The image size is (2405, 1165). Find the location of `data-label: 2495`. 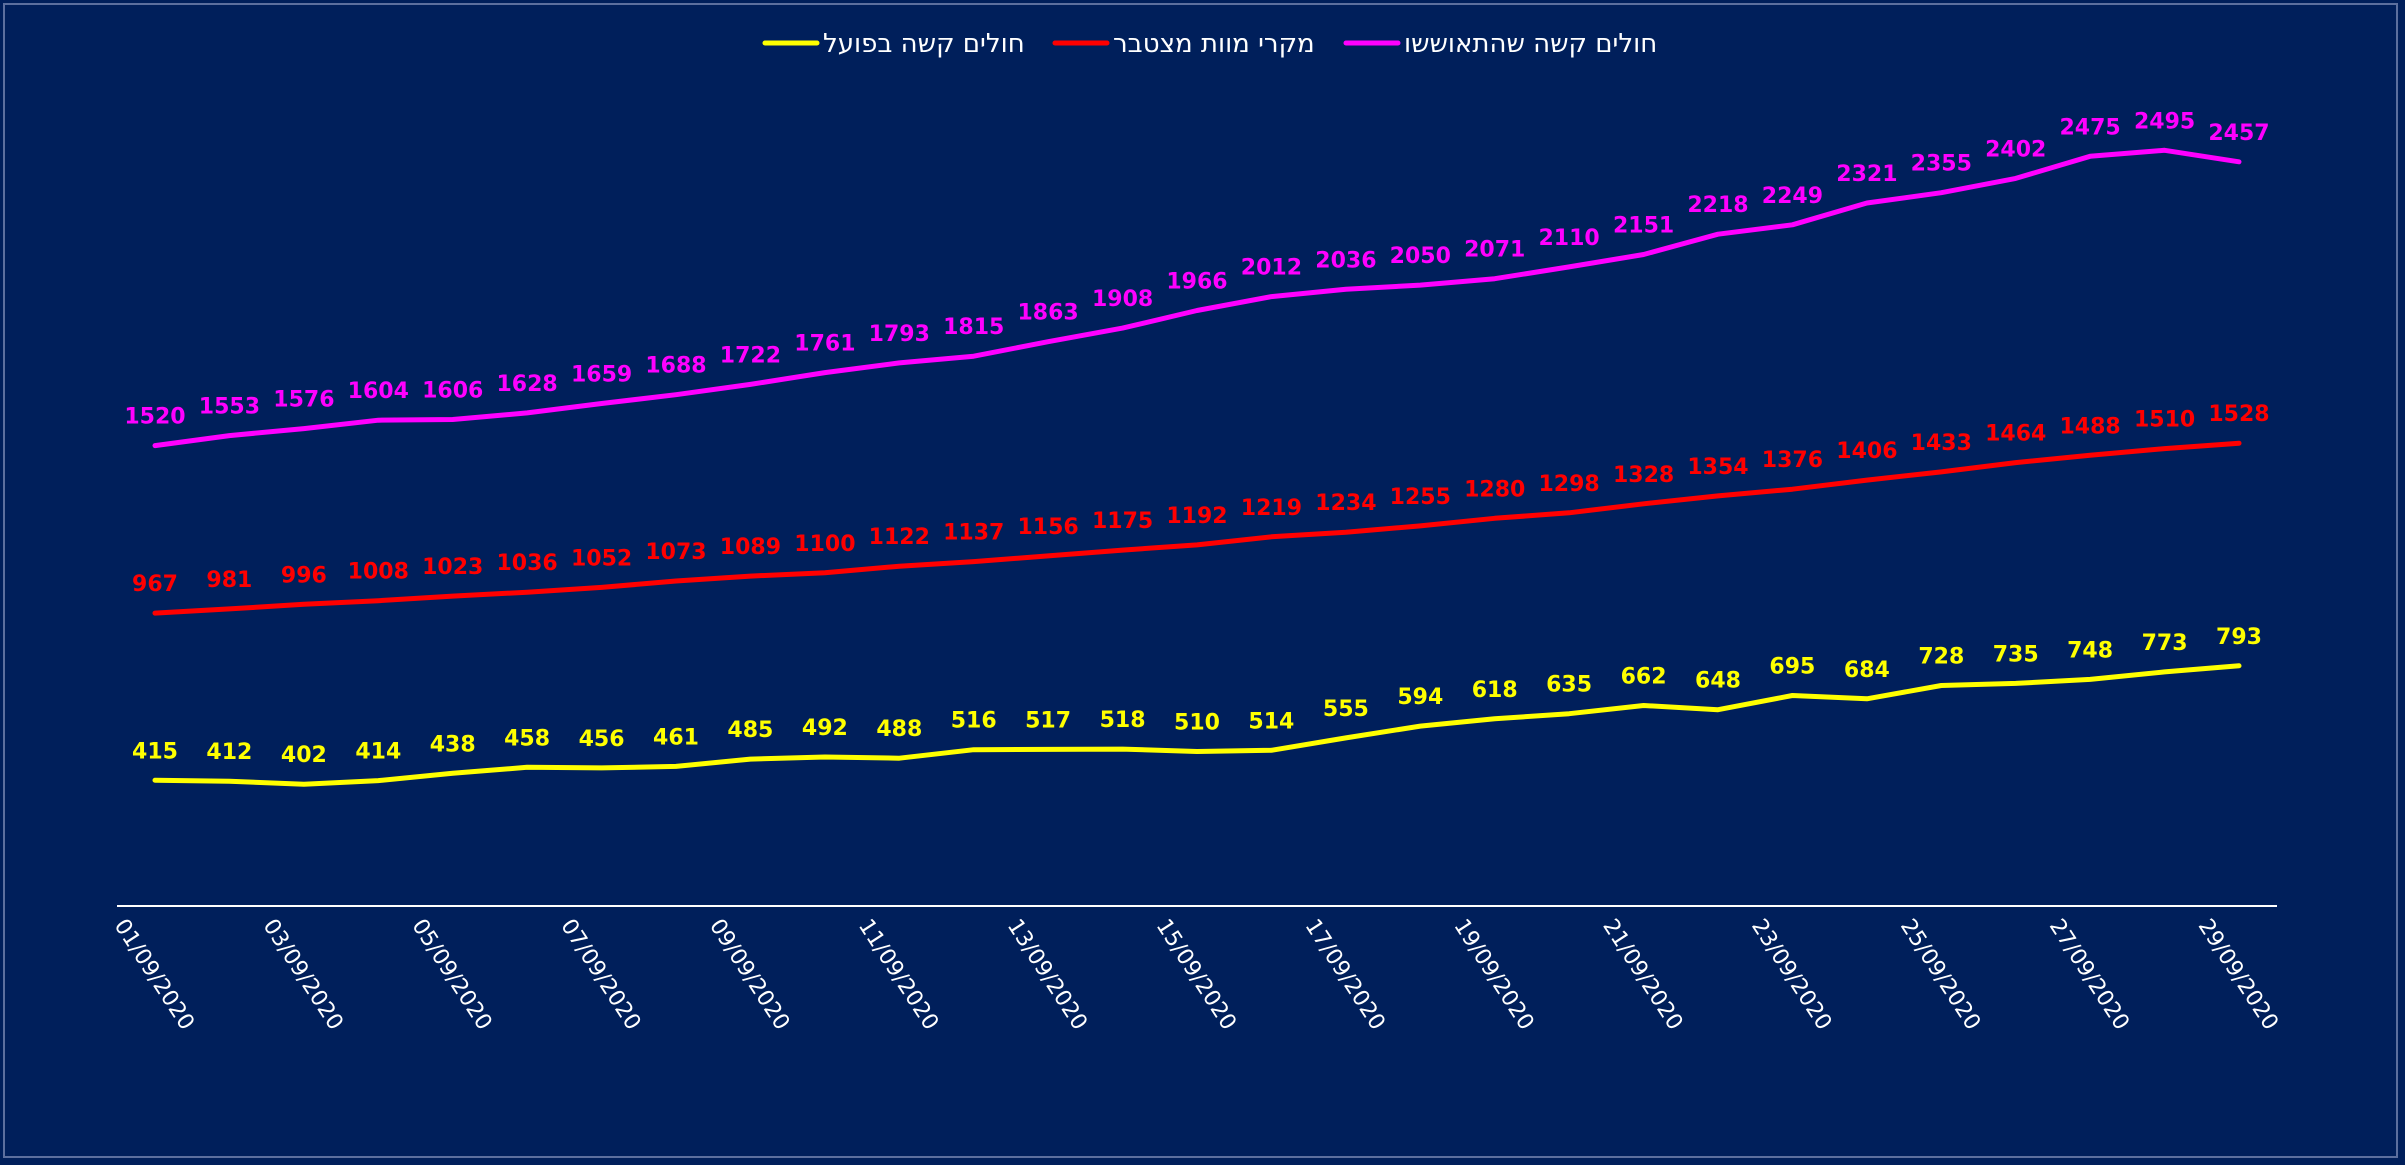

data-label: 2495 is located at coordinates (2164, 121).